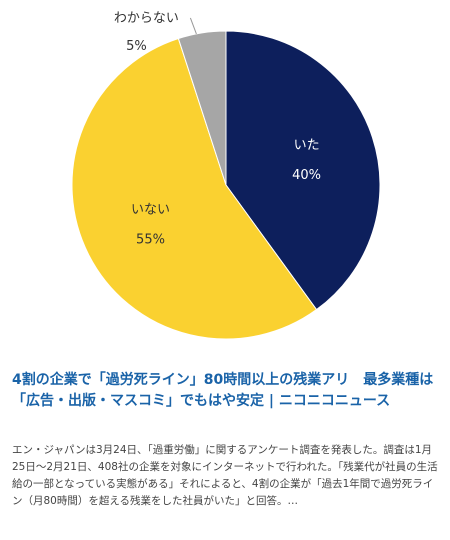 This screenshot has height=540, width=450. What do you see at coordinates (146, 18) in the screenshot?
I see `pie-category-label-わからない: わからない` at bounding box center [146, 18].